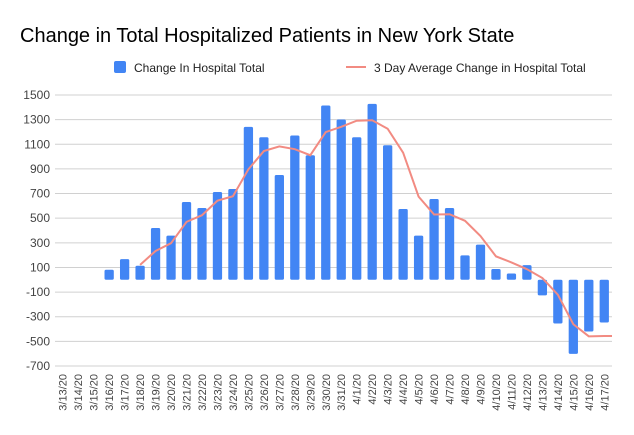 The width and height of the screenshot is (634, 435). Describe the element at coordinates (234, 392) in the screenshot. I see `x-tick-label: 3/24/20` at that location.